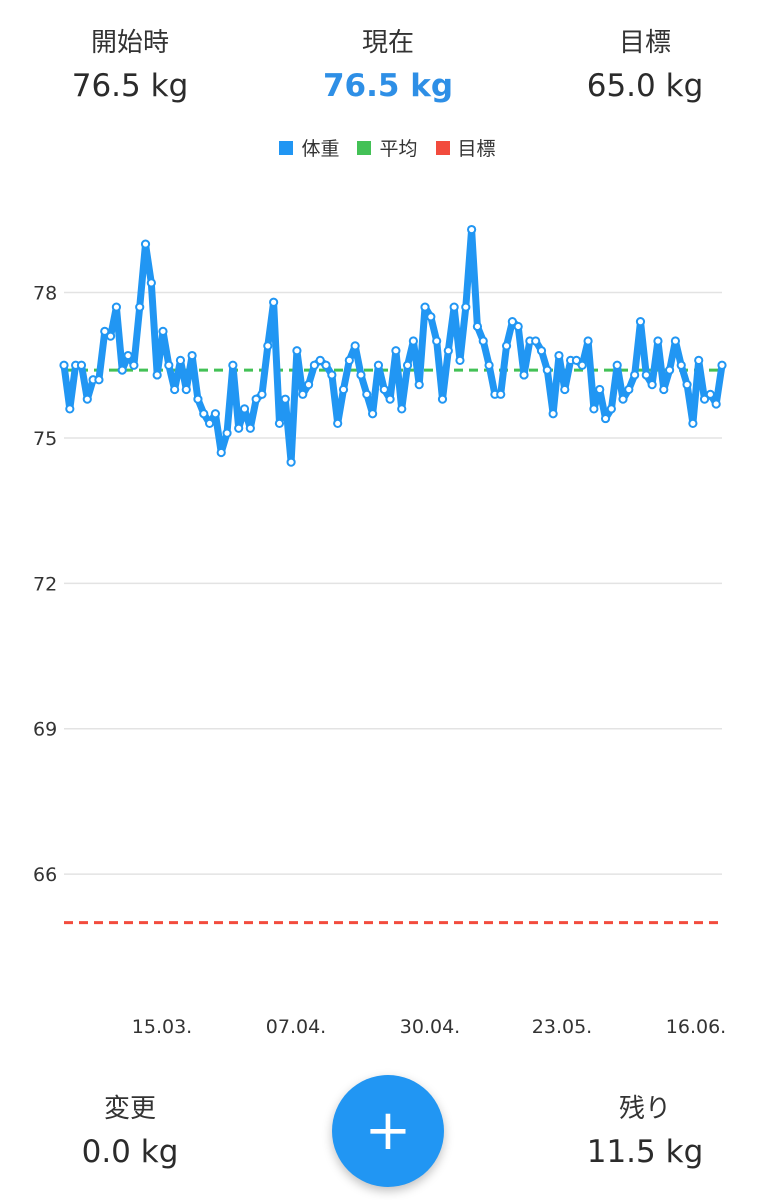  What do you see at coordinates (129, 1109) in the screenshot?
I see `change-label: 変更` at bounding box center [129, 1109].